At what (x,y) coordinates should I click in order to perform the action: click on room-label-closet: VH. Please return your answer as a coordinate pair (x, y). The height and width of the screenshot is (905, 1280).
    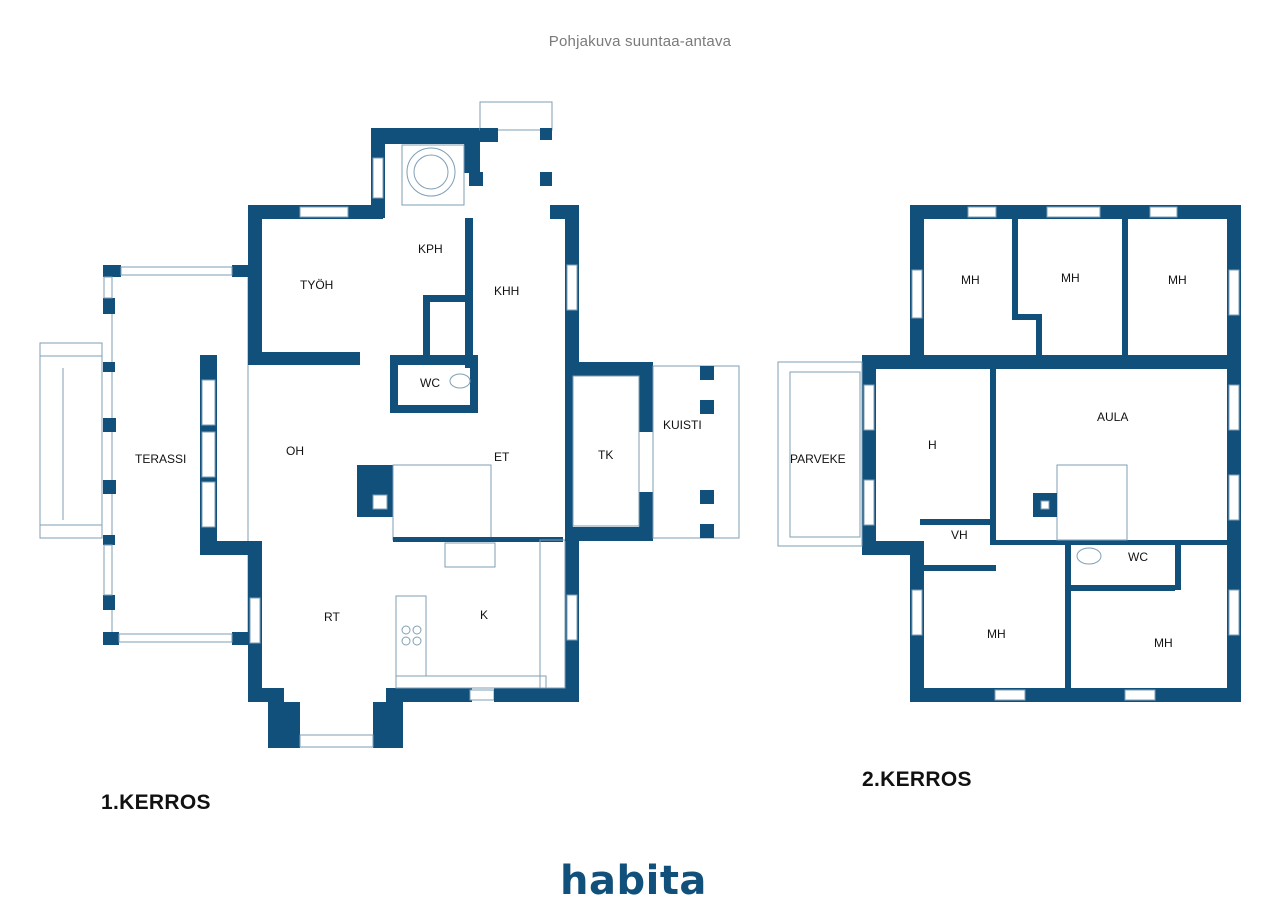
    Looking at the image, I should click on (959, 535).